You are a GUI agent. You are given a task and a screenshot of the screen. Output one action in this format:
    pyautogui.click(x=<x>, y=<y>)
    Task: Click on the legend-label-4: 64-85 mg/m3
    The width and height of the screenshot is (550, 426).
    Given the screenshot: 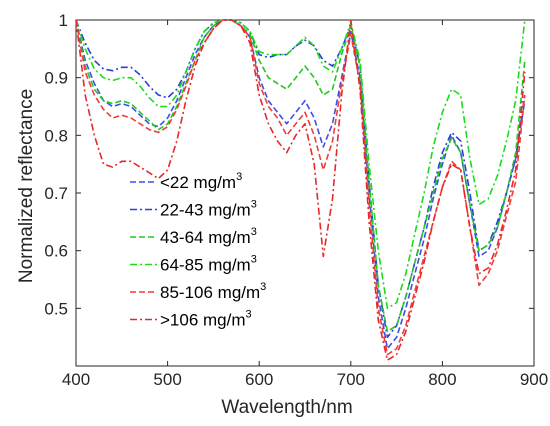 What is the action you would take?
    pyautogui.click(x=208, y=264)
    